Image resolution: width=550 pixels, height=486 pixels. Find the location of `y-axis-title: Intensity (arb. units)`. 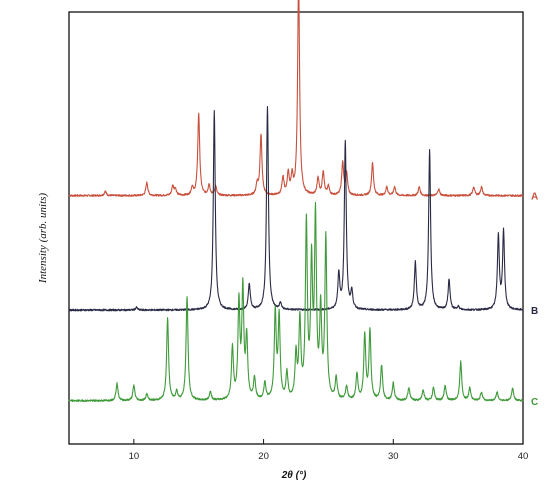

y-axis-title: Intensity (arb. units) is located at coordinates (43, 238).